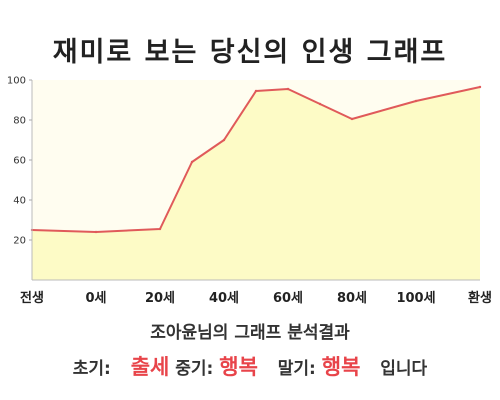 The height and width of the screenshot is (400, 500). What do you see at coordinates (32, 298) in the screenshot?
I see `x-tick-label-0: 전생` at bounding box center [32, 298].